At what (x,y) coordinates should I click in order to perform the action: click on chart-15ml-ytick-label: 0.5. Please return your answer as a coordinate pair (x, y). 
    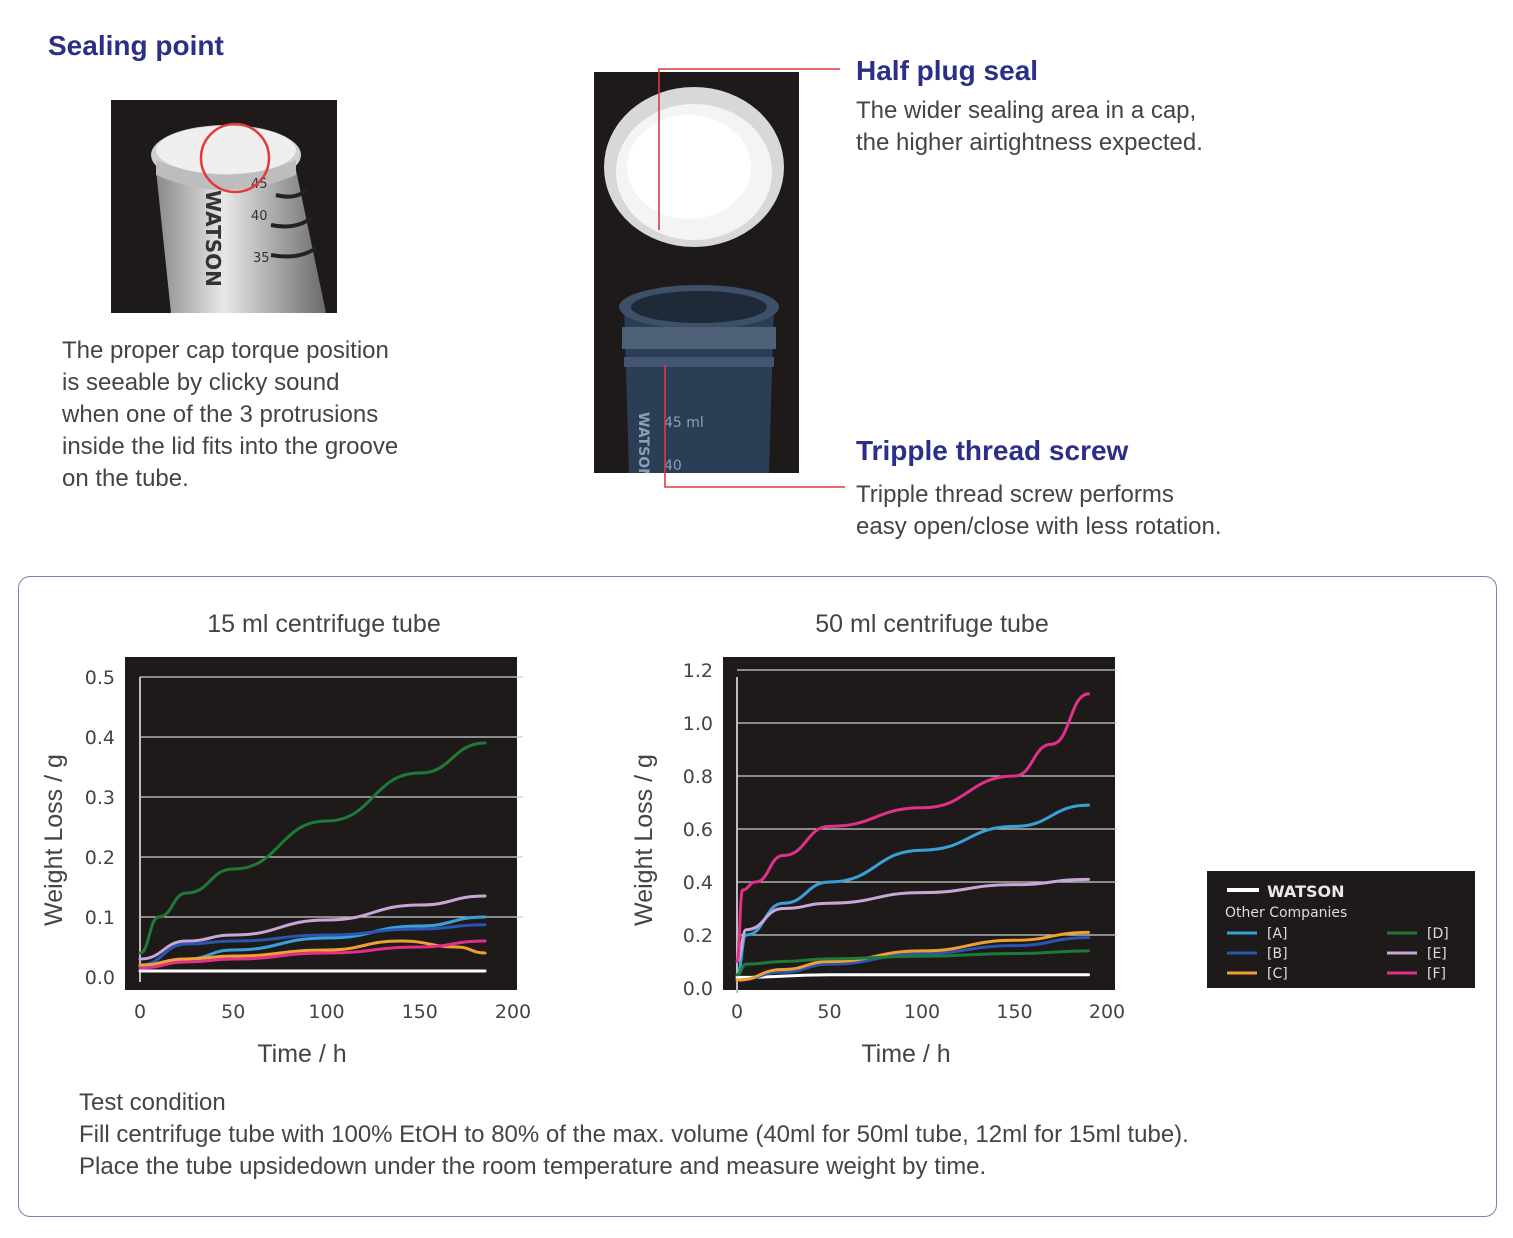
    Looking at the image, I should click on (100, 678).